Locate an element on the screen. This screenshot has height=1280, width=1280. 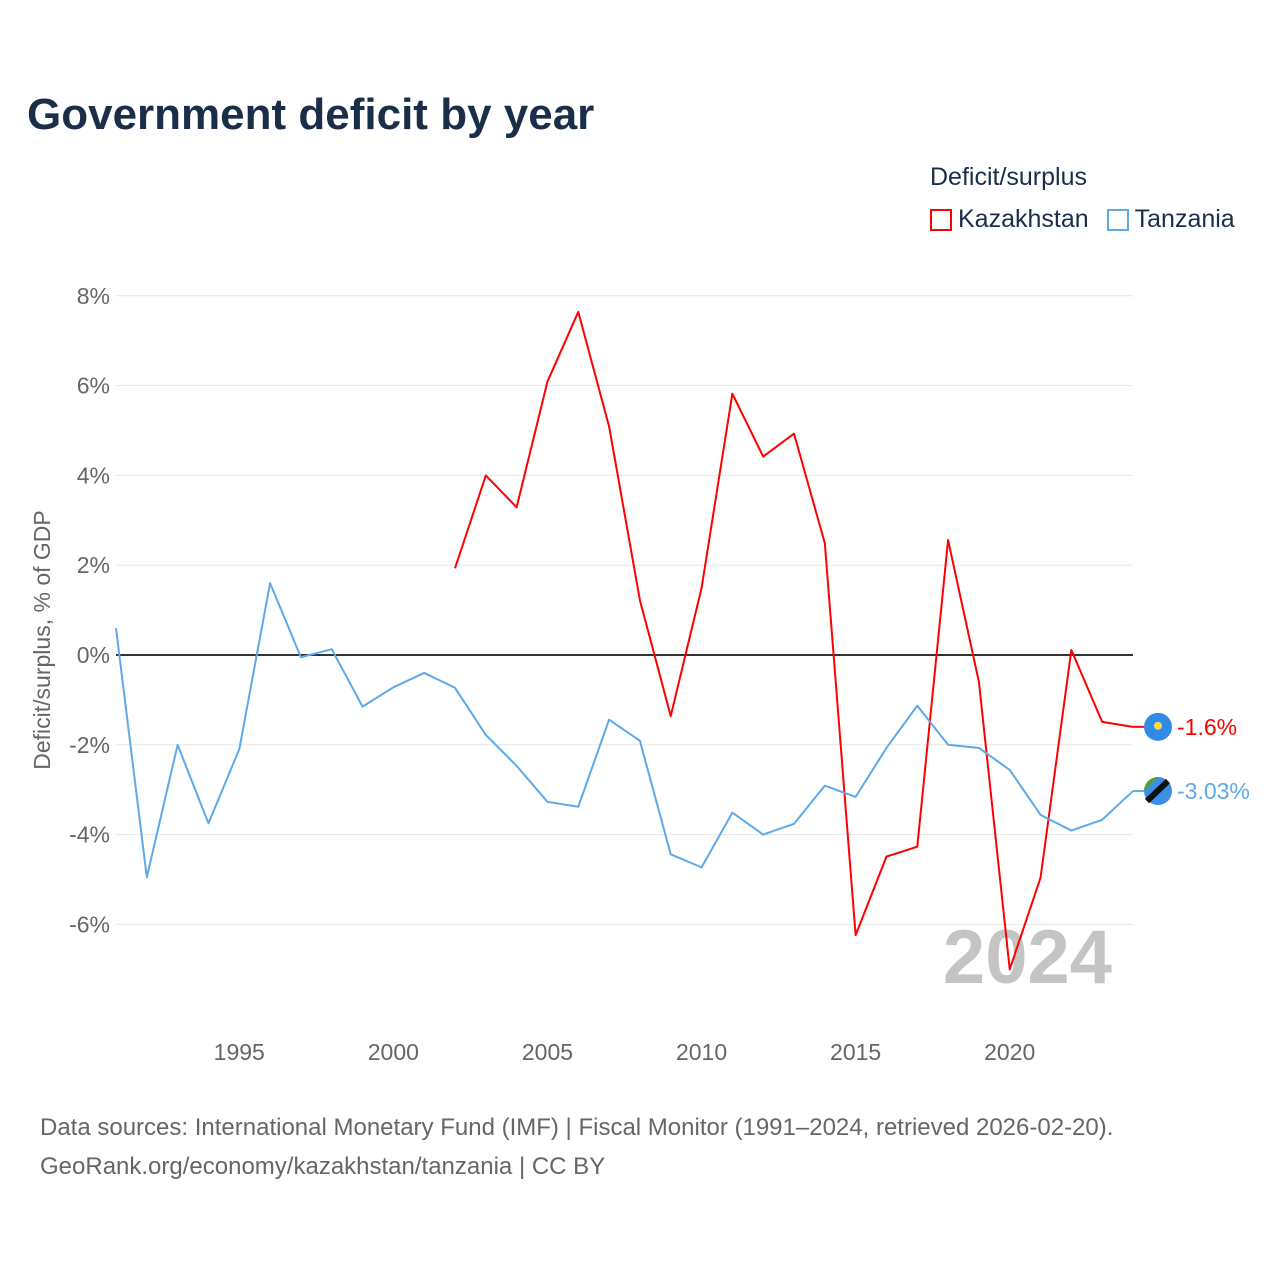
x-tick-label: 2005 is located at coordinates (547, 1052).